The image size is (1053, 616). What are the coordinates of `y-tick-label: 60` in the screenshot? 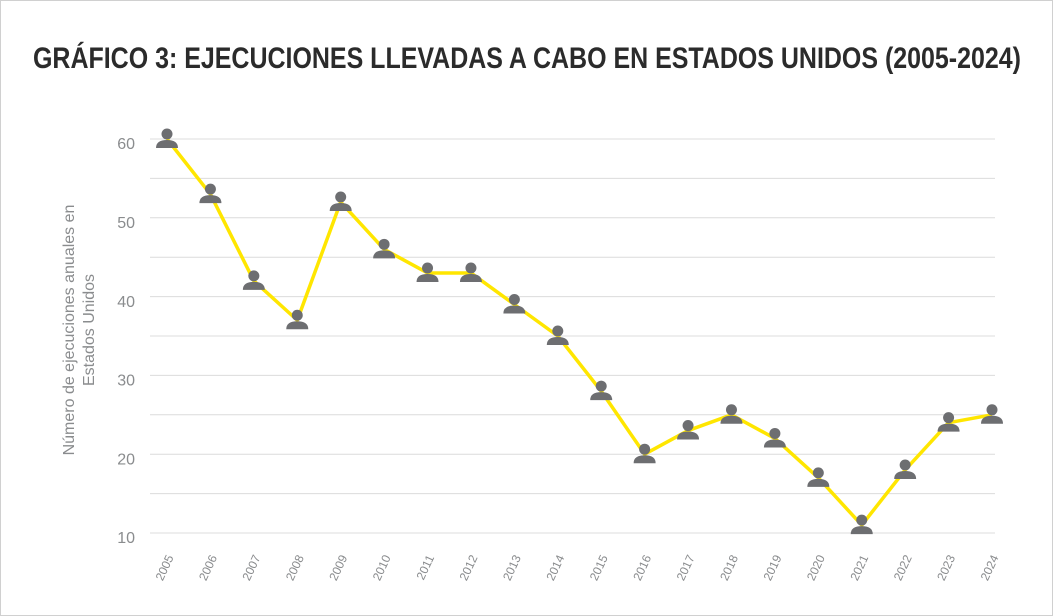 It's located at (126, 144).